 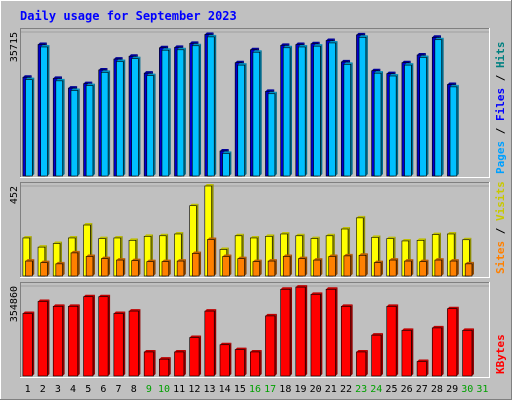 What do you see at coordinates (225, 389) in the screenshot?
I see `x-tick-label: 14` at bounding box center [225, 389].